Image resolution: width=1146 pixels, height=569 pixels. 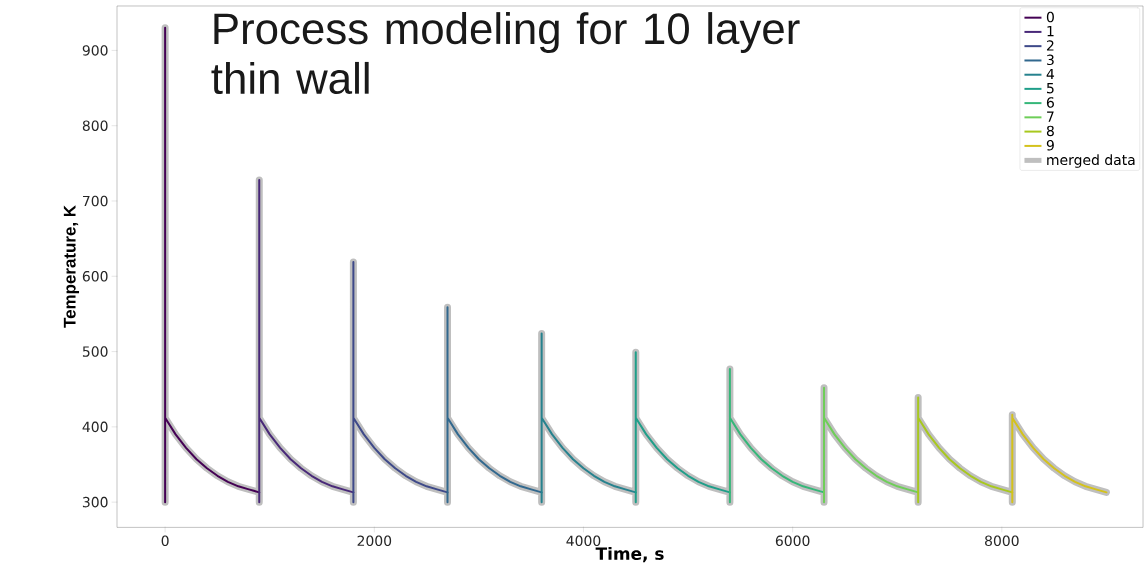 I want to click on legend-label: 9, so click(x=1050, y=145).